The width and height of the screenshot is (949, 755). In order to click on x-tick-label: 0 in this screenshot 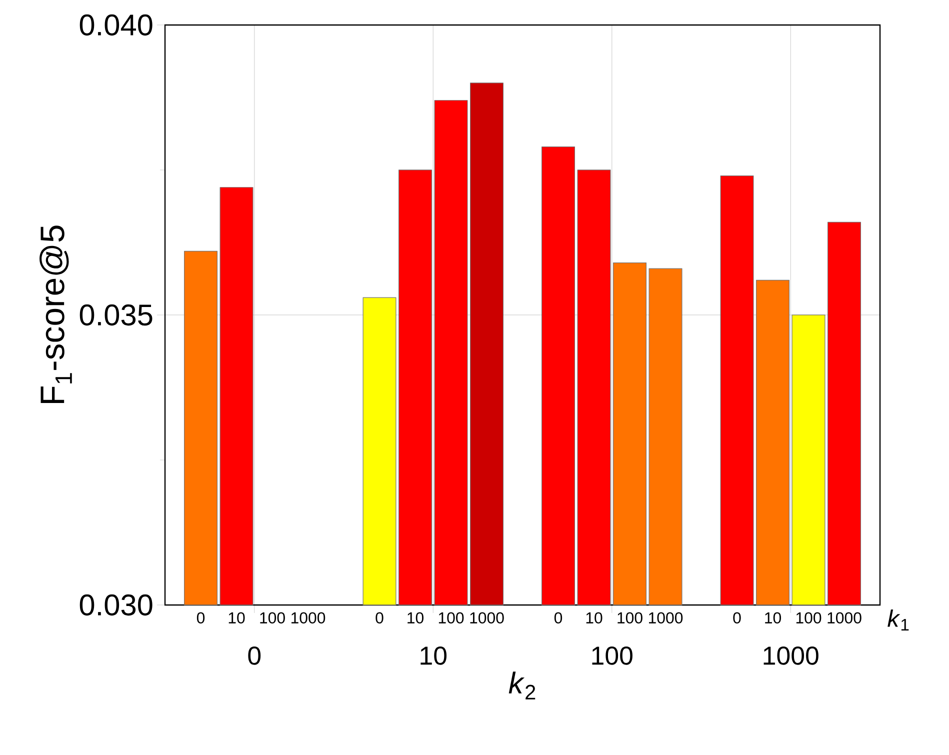, I will do `click(254, 655)`.